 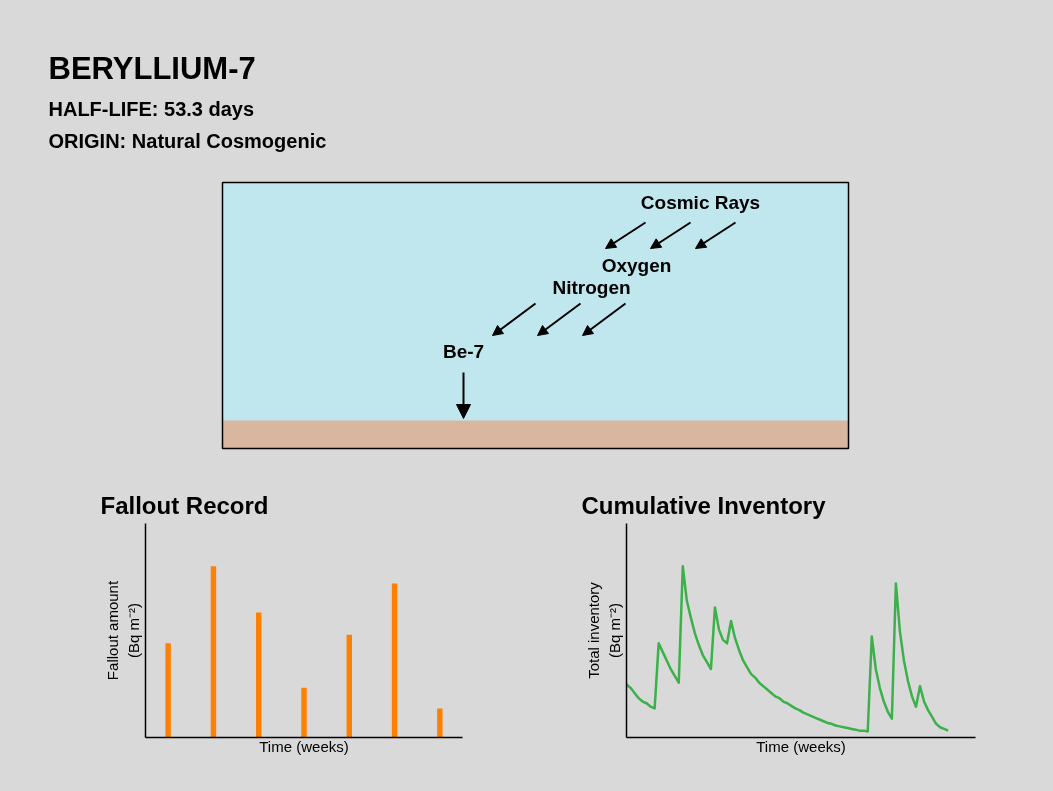 I want to click on chart-title: Cumulative Inventory, so click(x=704, y=505).